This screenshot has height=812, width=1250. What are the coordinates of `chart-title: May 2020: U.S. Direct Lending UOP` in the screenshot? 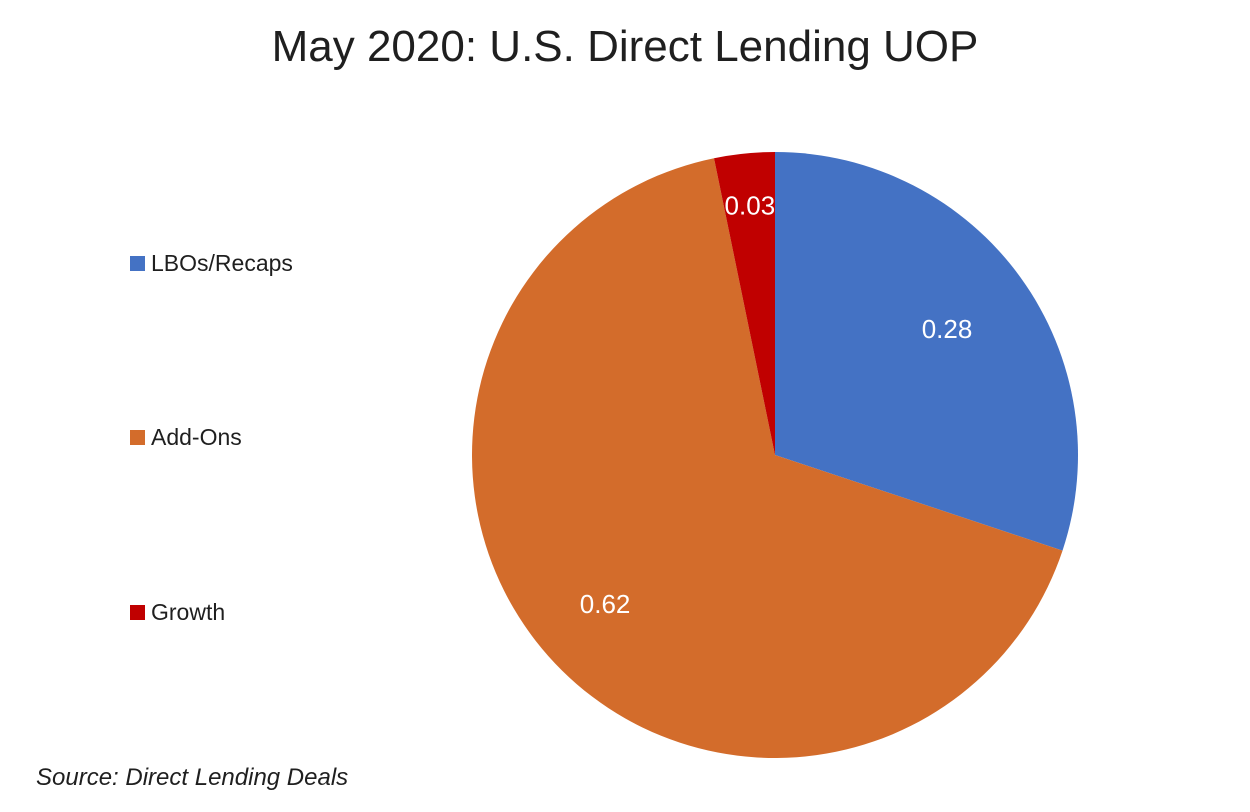 It's located at (625, 46).